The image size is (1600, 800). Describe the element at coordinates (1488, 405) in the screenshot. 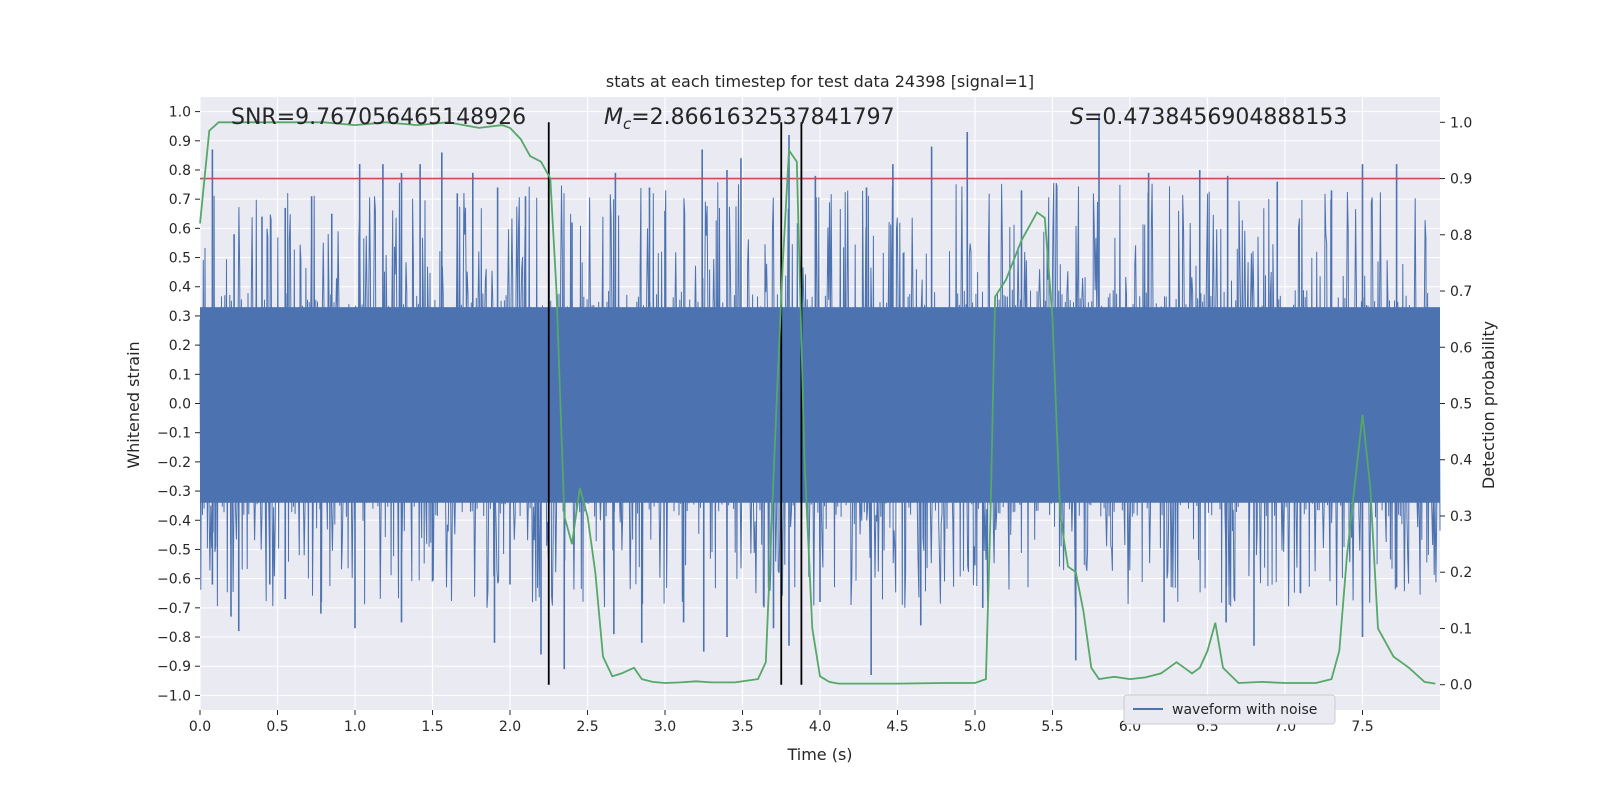

I see `y-axis-label-right: Detection probability` at that location.